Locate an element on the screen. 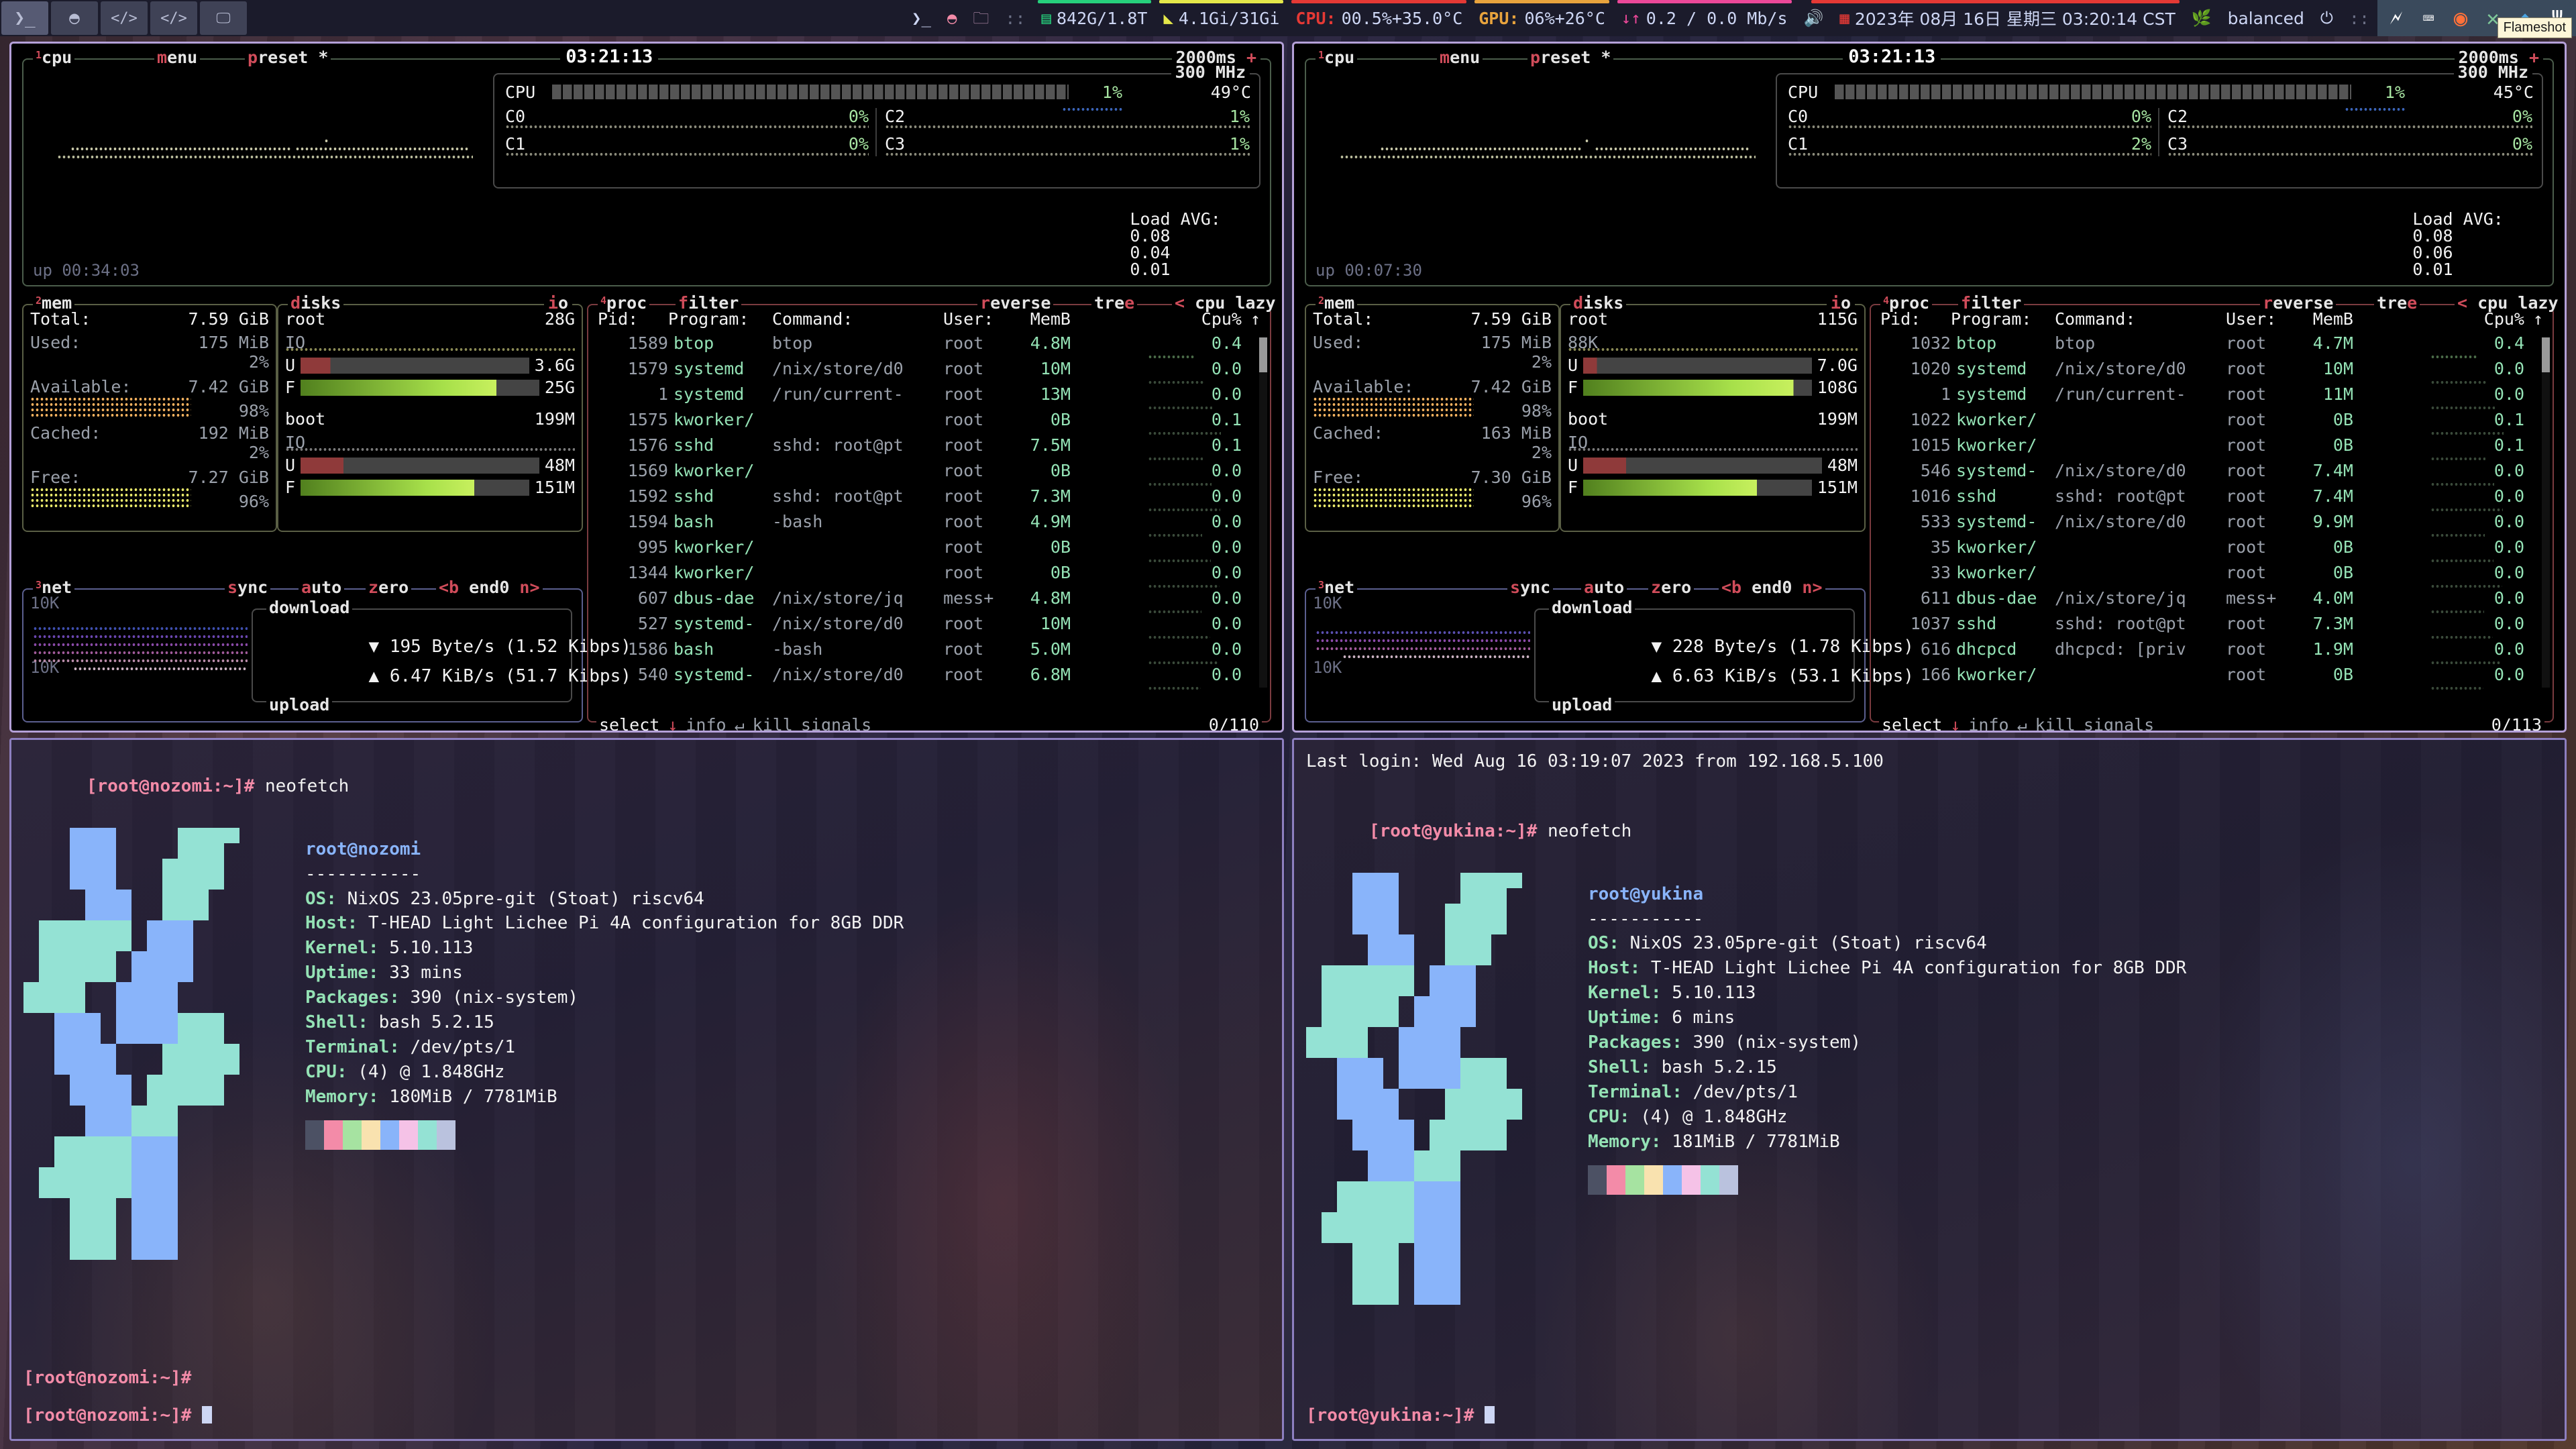 The image size is (2576, 1449). net-box-title-right: 3 net is located at coordinates (1337, 587).